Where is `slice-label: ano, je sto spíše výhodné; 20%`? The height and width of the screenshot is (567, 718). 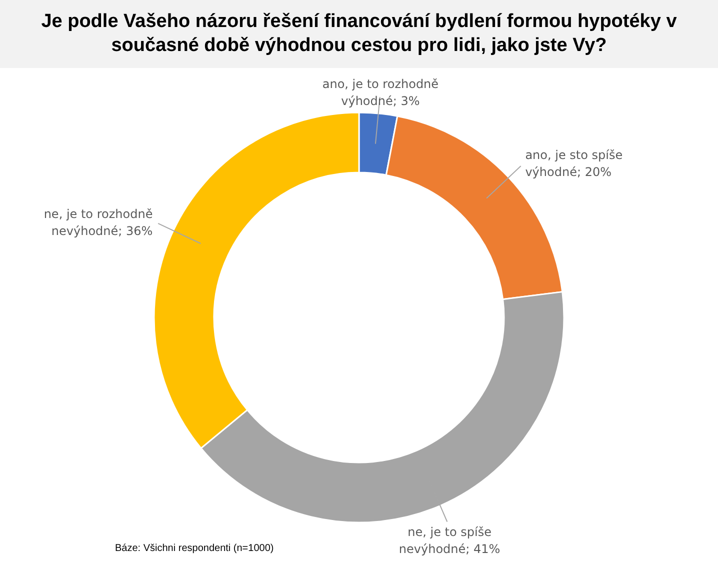
slice-label: ano, je sto spíše výhodné; 20% is located at coordinates (574, 163).